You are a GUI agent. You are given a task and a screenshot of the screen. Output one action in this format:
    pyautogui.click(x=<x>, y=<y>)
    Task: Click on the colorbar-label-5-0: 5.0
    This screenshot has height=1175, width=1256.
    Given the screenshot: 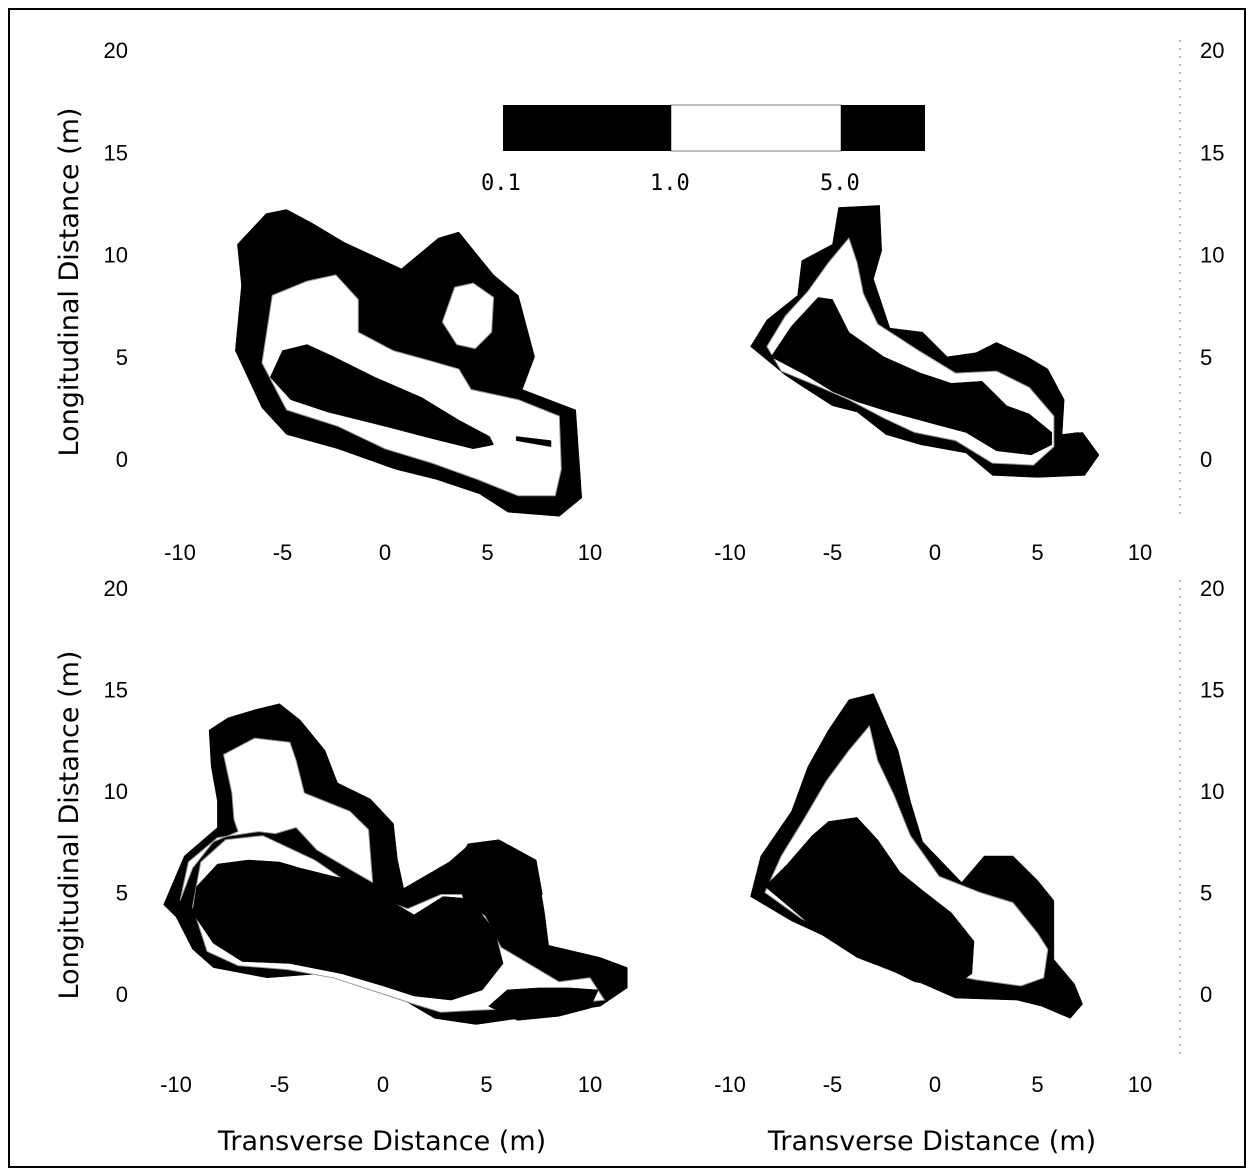 What is the action you would take?
    pyautogui.click(x=840, y=183)
    